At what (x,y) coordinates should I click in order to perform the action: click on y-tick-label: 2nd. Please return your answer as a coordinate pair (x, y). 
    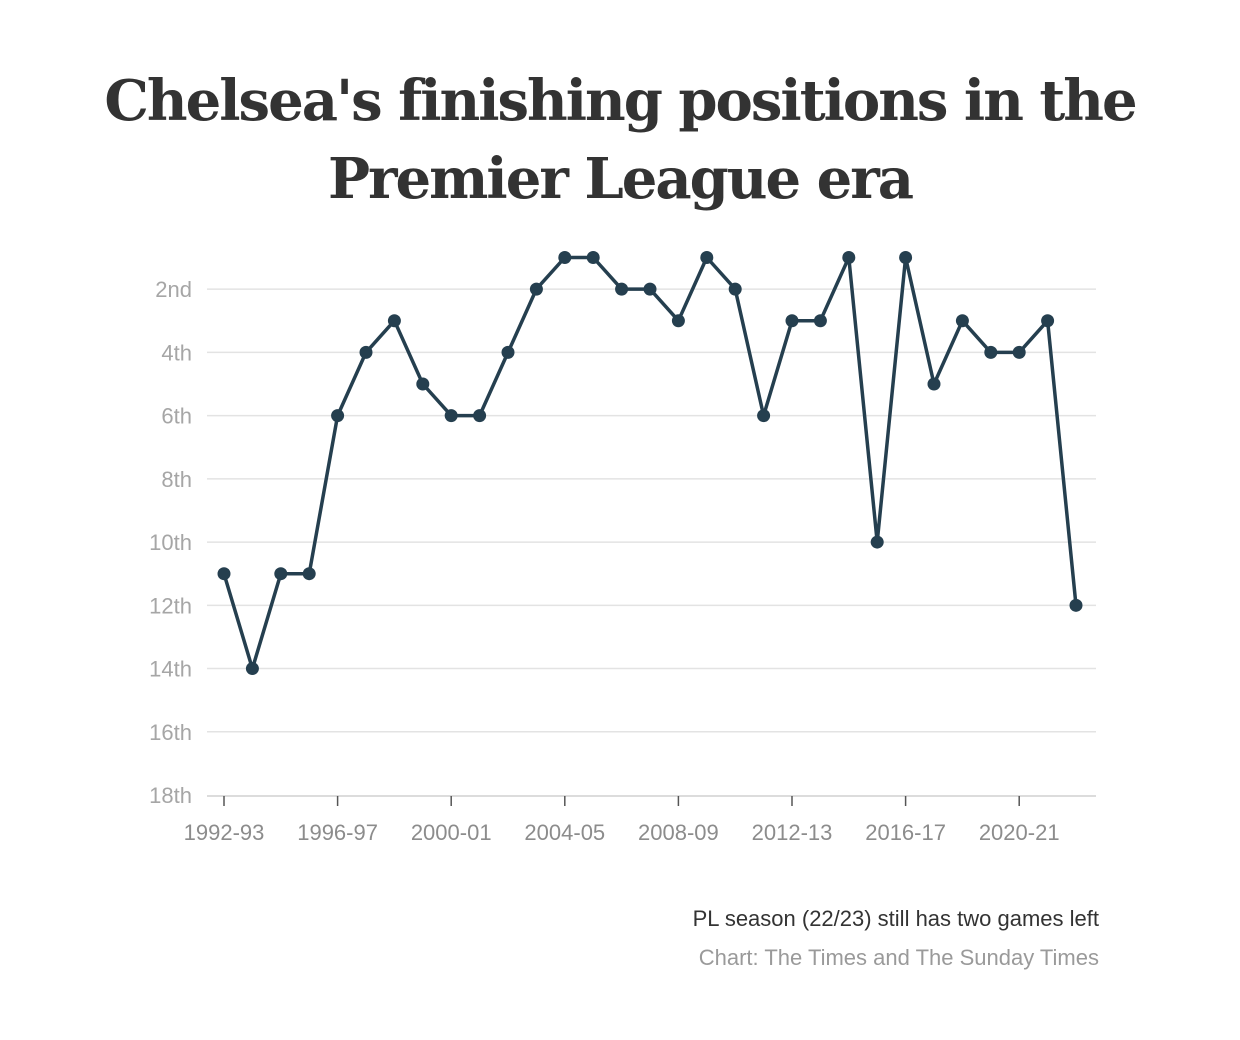
    Looking at the image, I should click on (173, 289).